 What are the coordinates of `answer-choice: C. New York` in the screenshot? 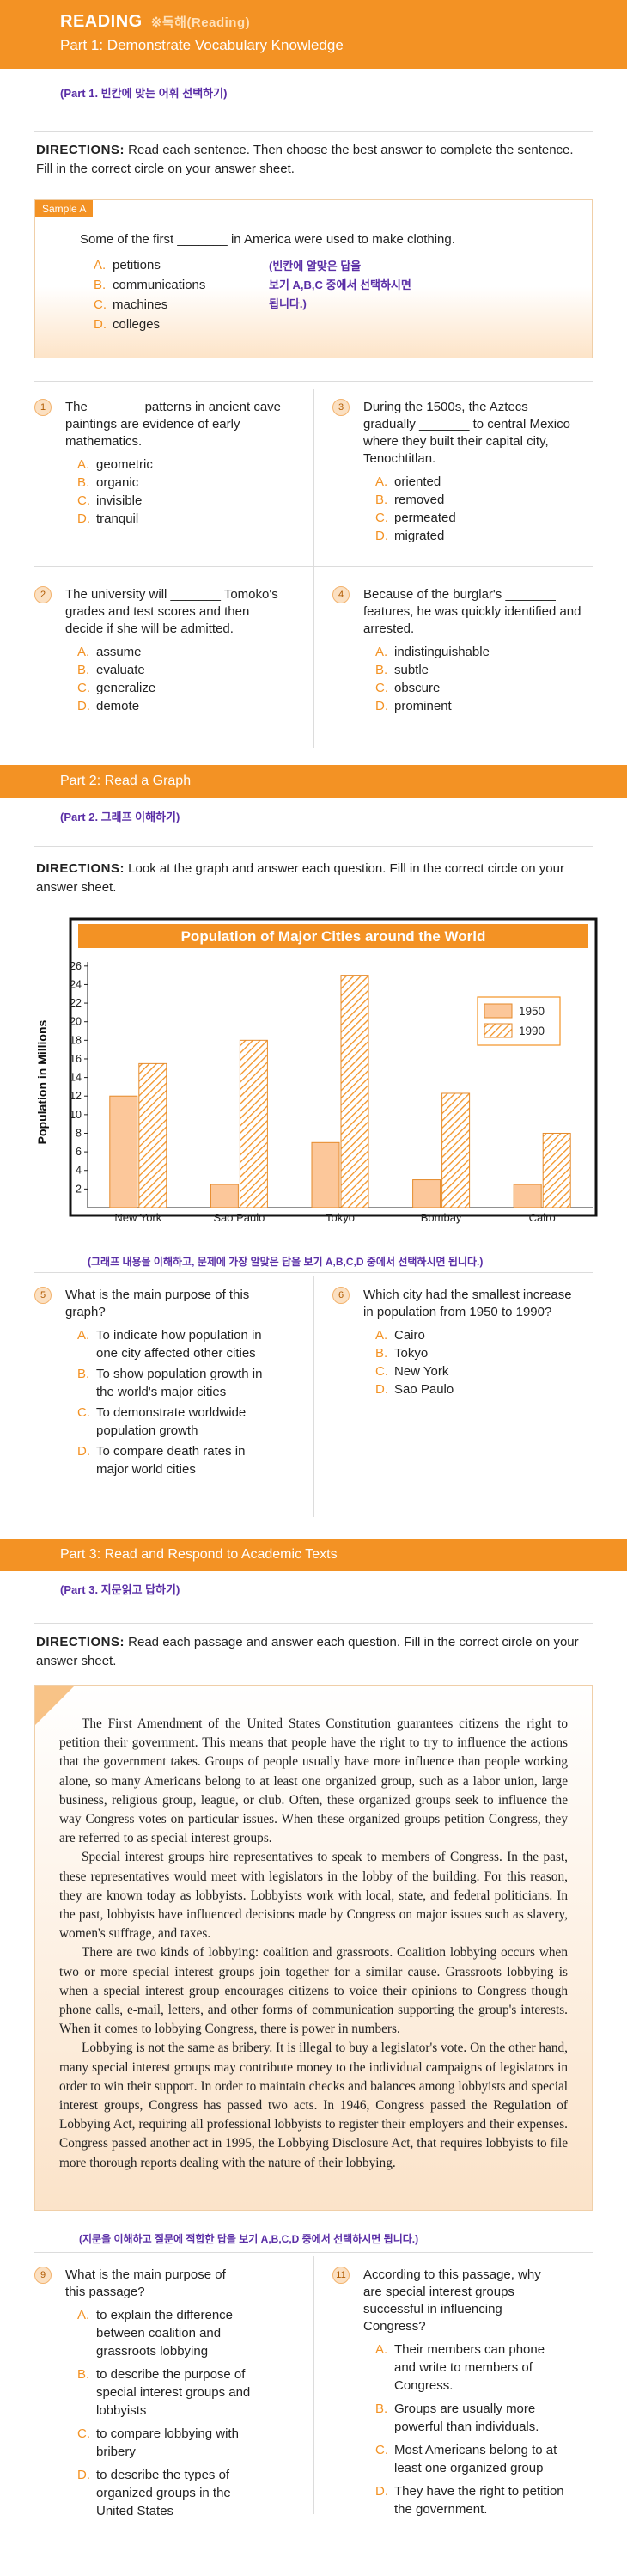 It's located at (412, 1371).